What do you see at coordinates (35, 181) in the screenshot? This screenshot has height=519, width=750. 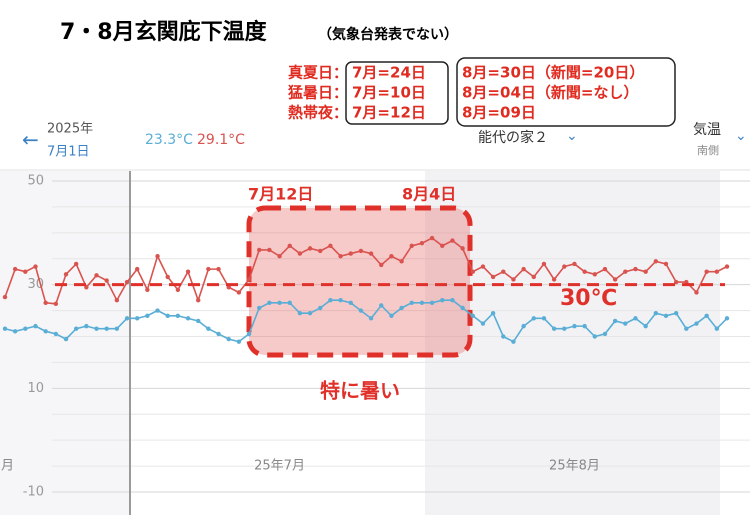 I see `y-tick-label: 50` at bounding box center [35, 181].